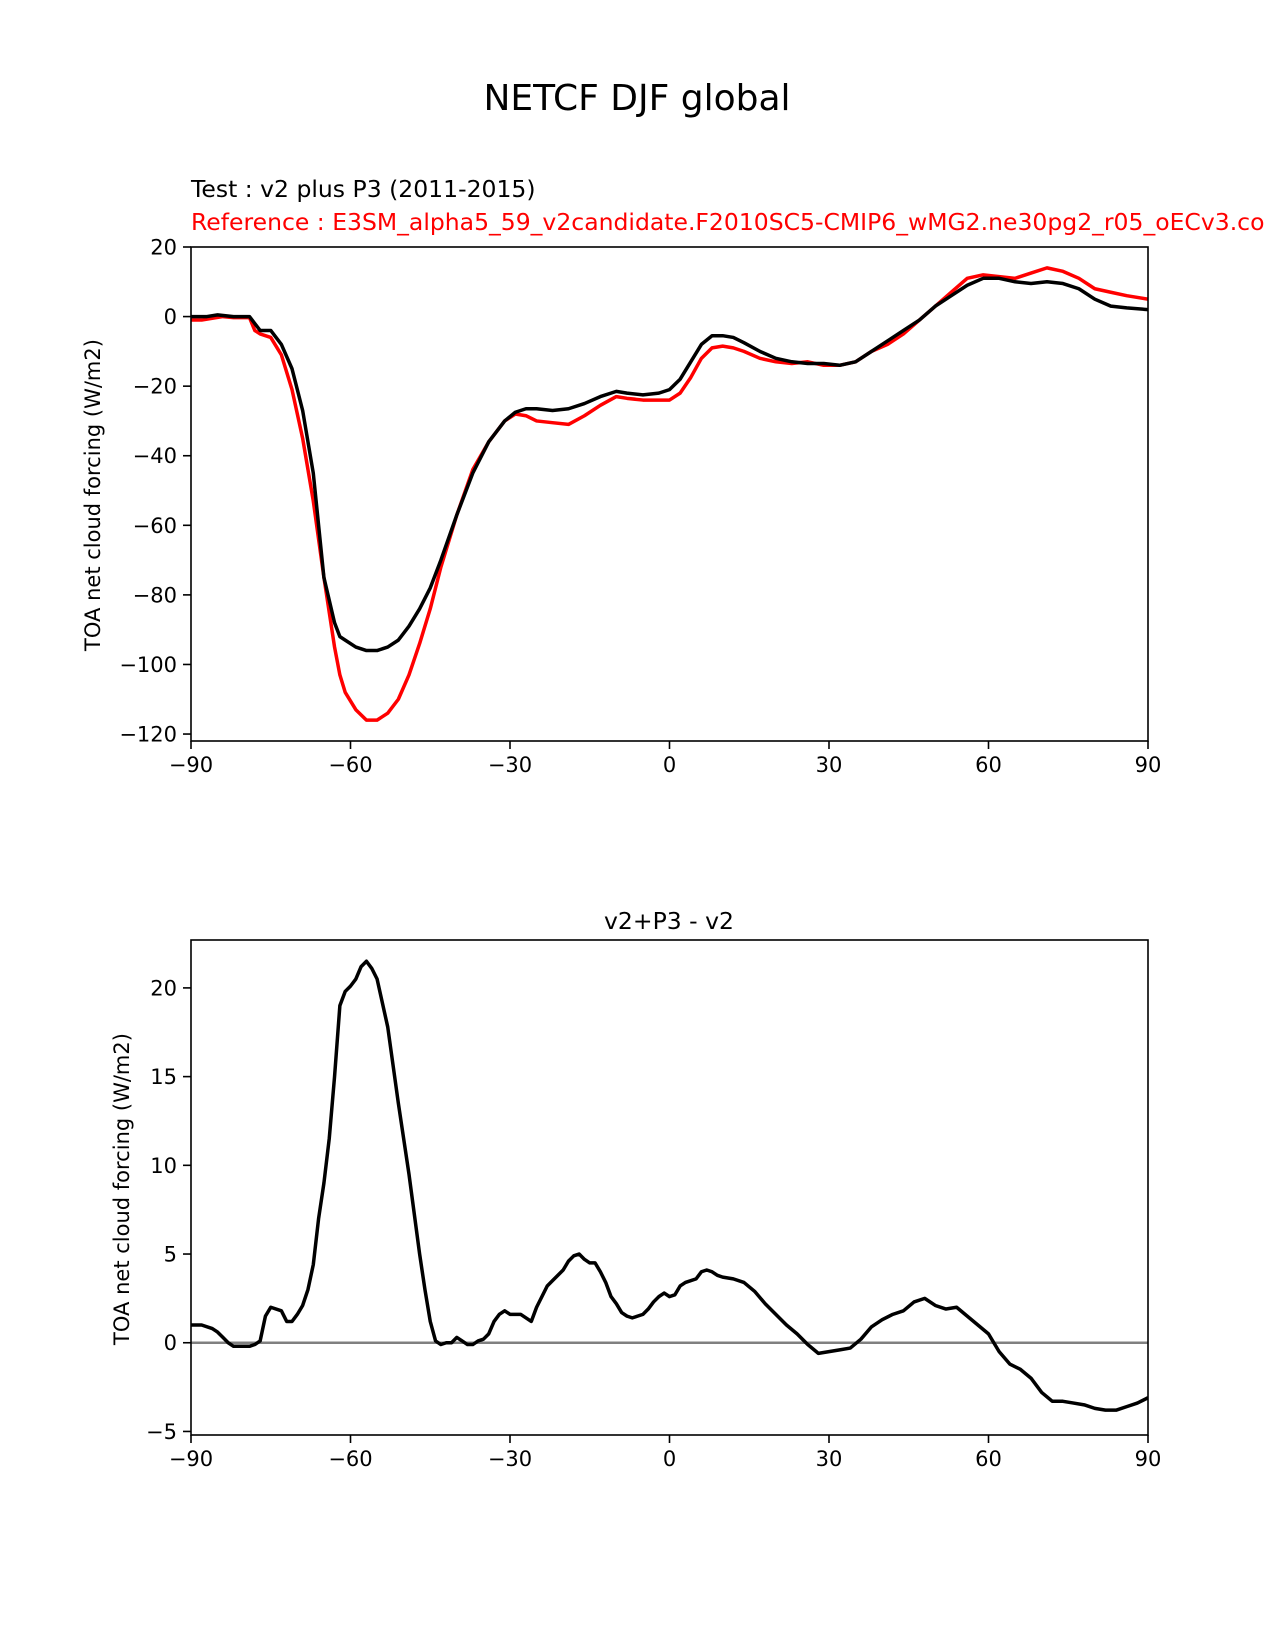  What do you see at coordinates (669, 921) in the screenshot?
I see `bottom-chart-title: v2+P3 - v2` at bounding box center [669, 921].